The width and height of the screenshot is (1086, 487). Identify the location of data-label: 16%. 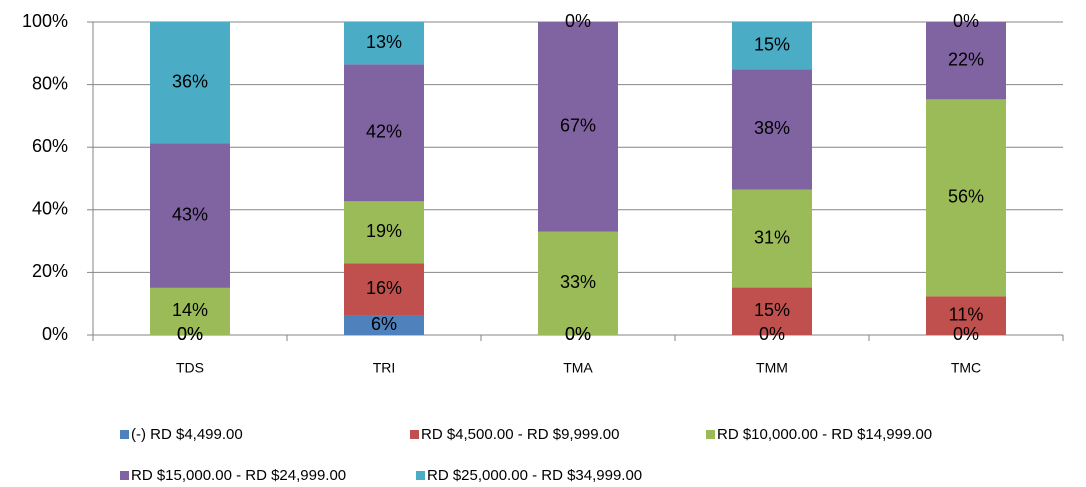
(384, 288).